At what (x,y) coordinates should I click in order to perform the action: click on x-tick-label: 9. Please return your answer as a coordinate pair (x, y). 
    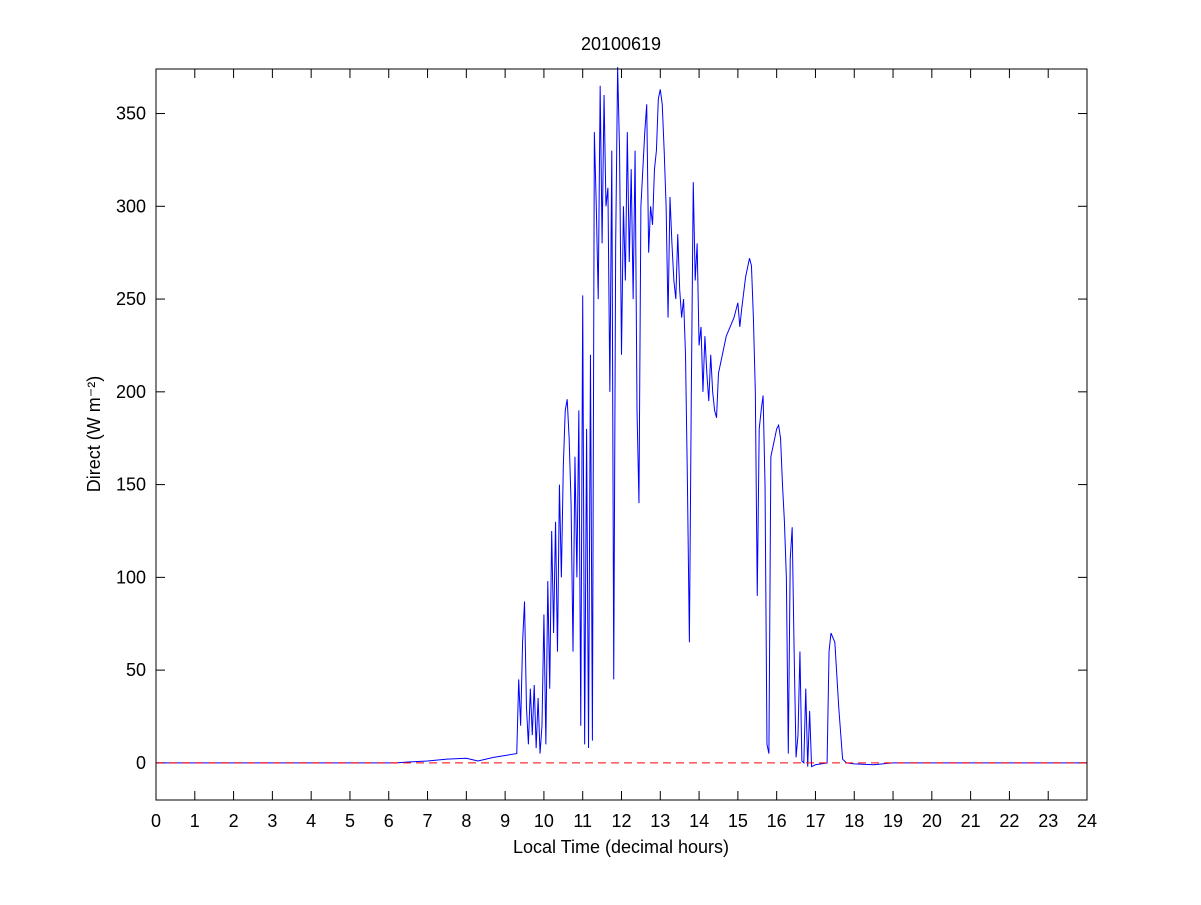
    Looking at the image, I should click on (505, 821).